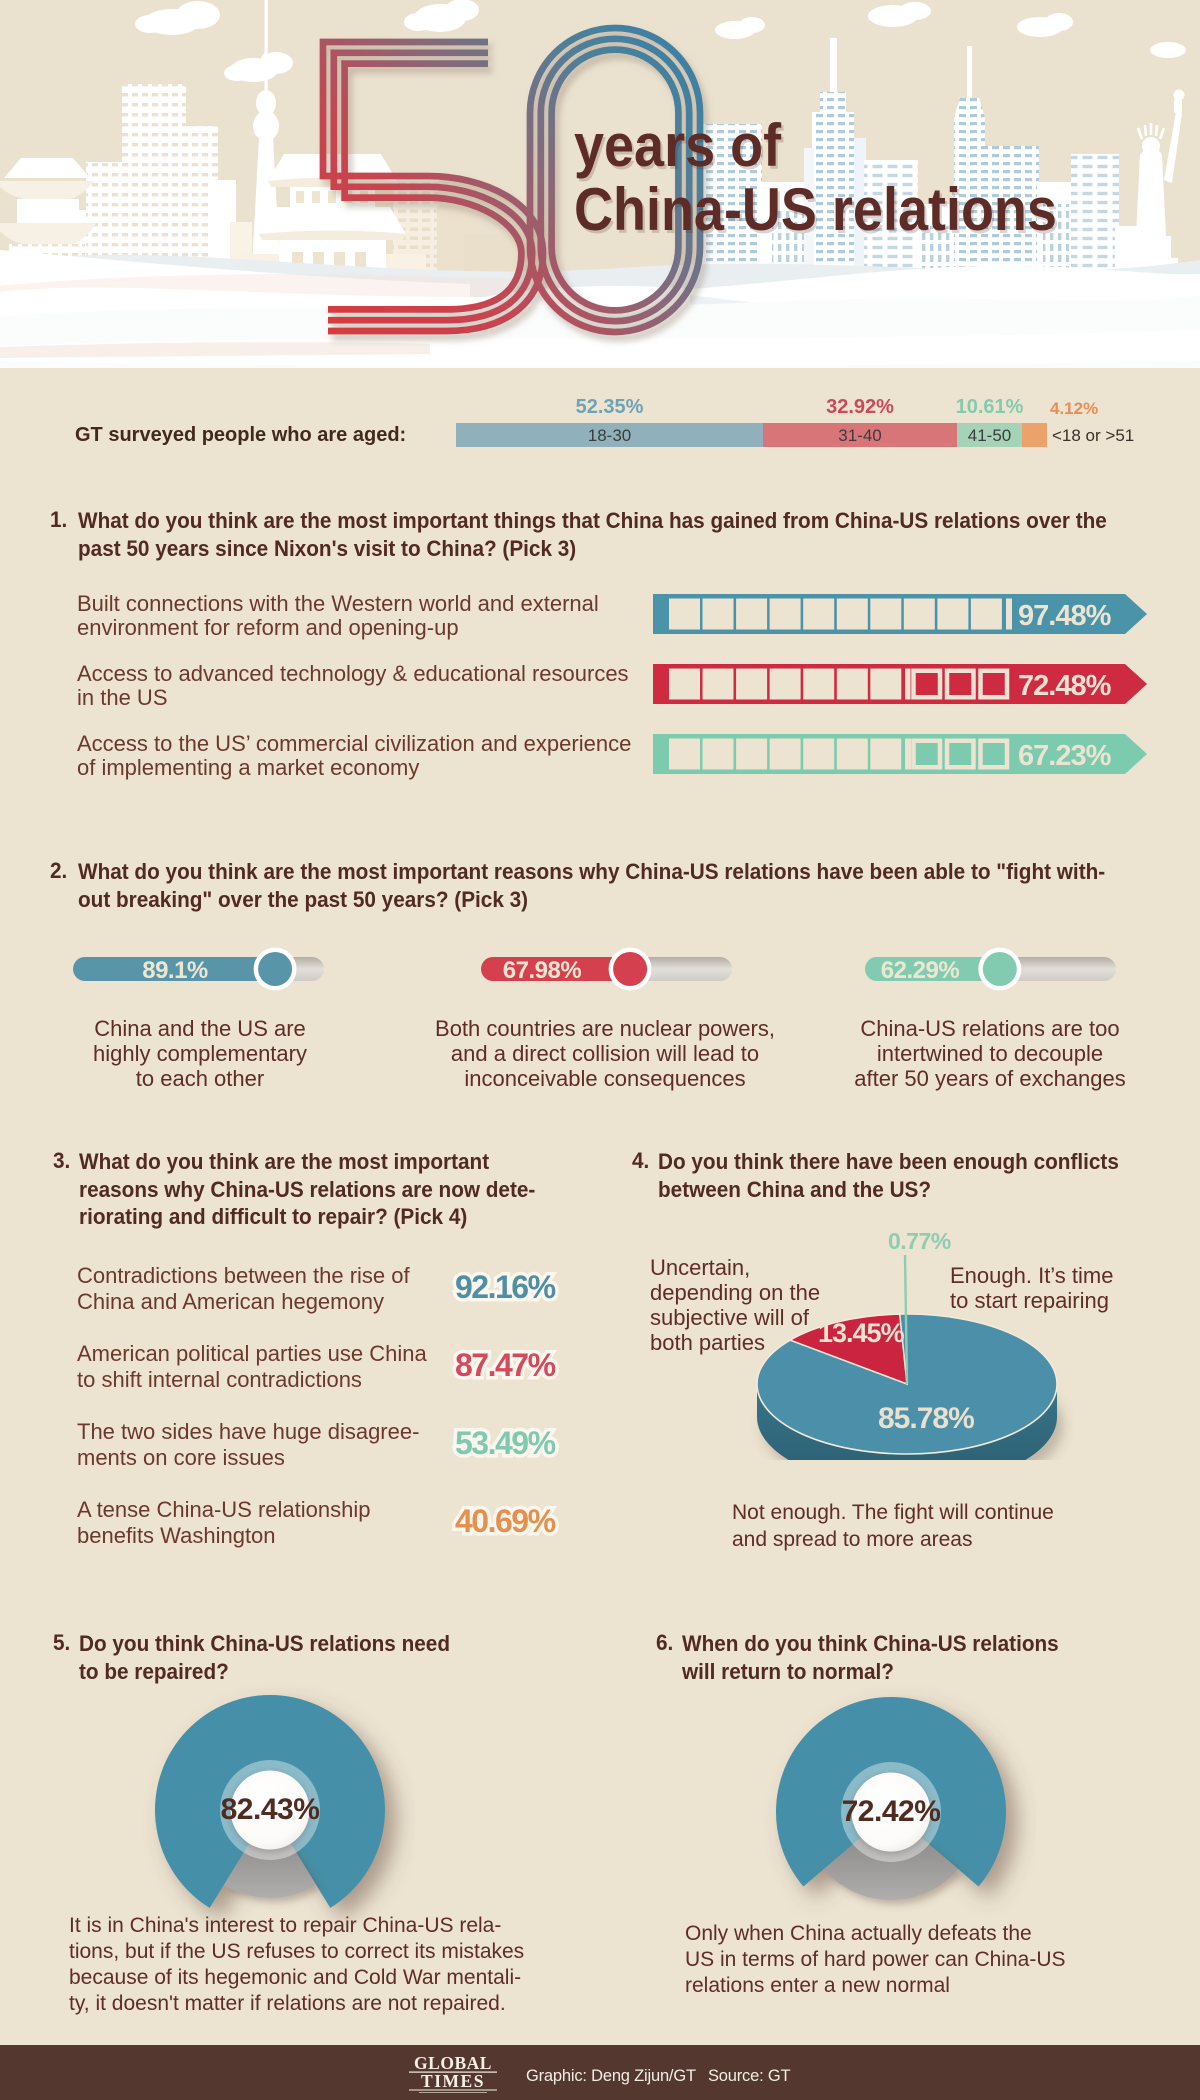 Image resolution: width=1200 pixels, height=2100 pixels. What do you see at coordinates (1065, 756) in the screenshot?
I see `svg-text: 67.23%` at bounding box center [1065, 756].